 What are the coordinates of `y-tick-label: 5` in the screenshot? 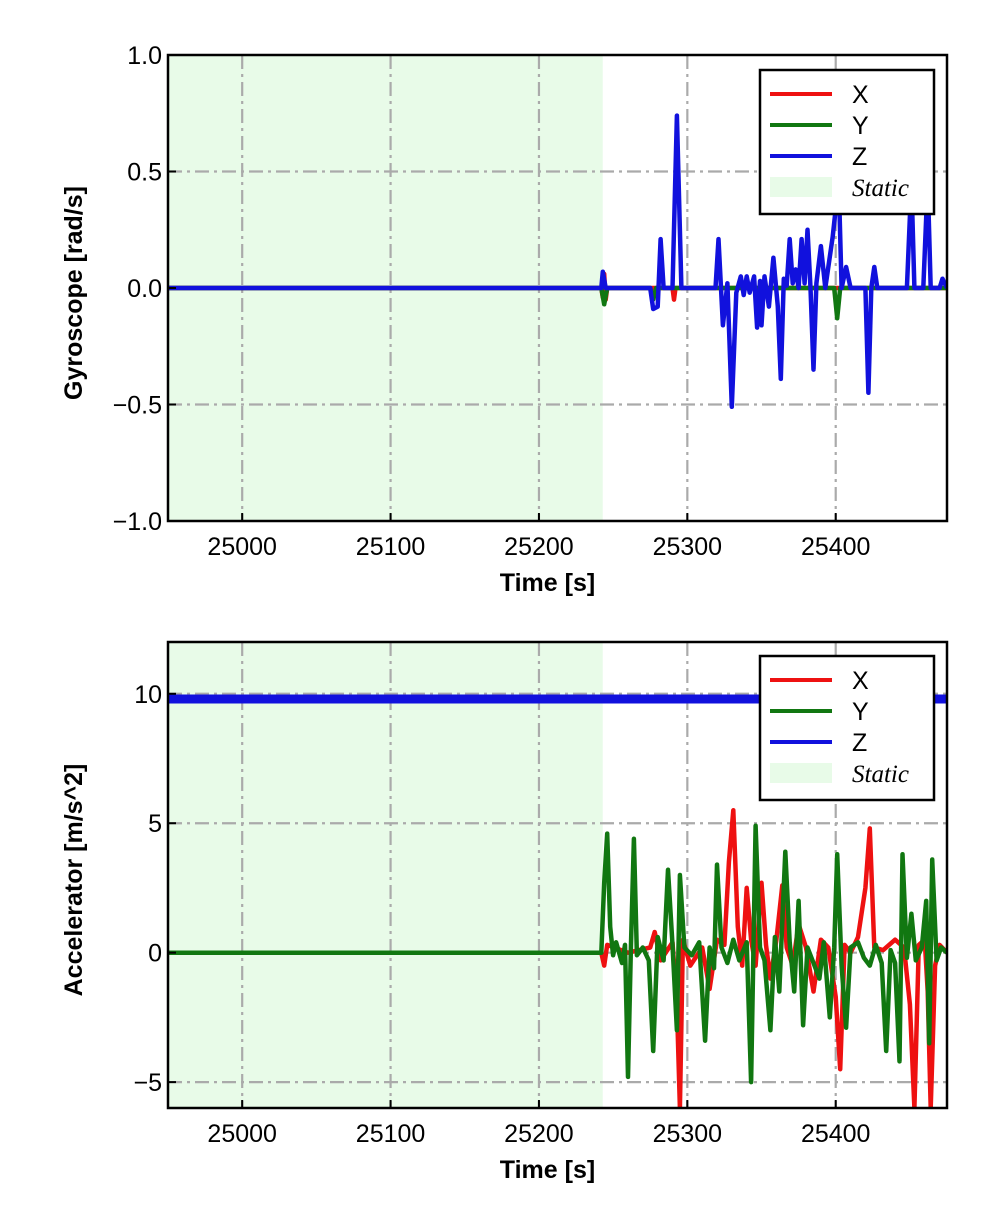 It's located at (155, 824).